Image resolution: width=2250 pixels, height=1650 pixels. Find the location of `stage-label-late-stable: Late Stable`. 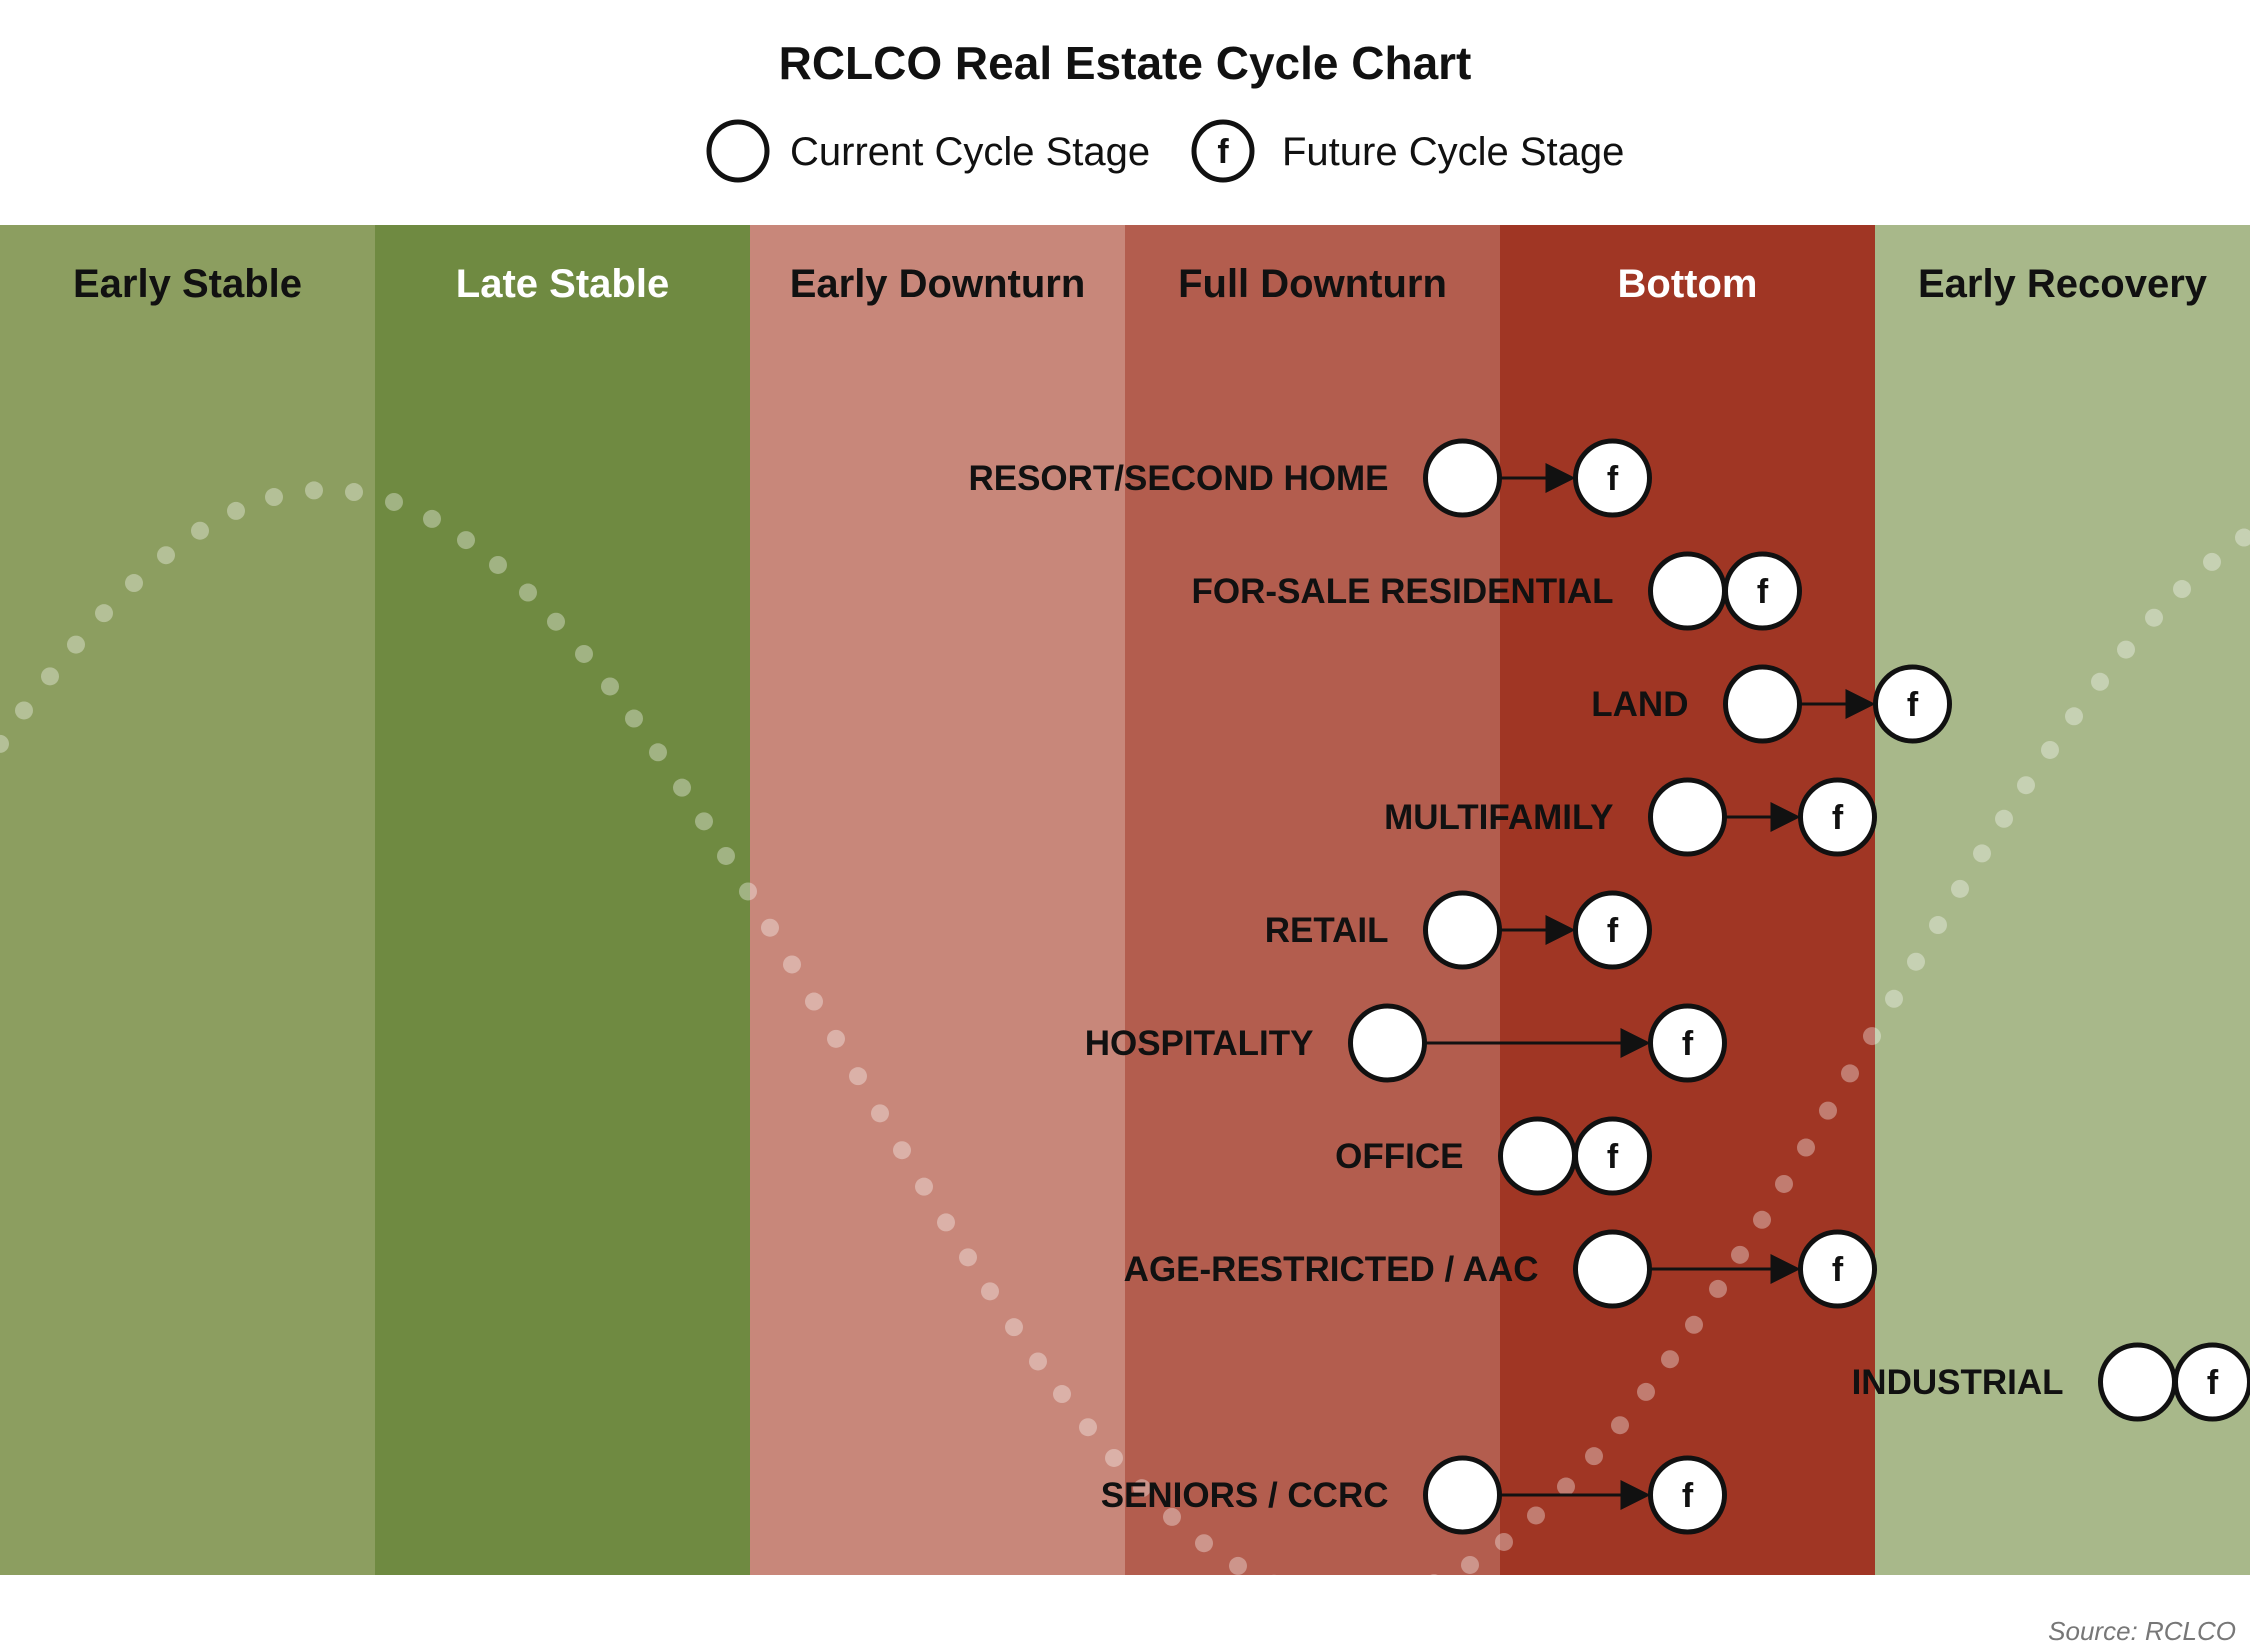

stage-label-late-stable: Late Stable is located at coordinates (562, 284).